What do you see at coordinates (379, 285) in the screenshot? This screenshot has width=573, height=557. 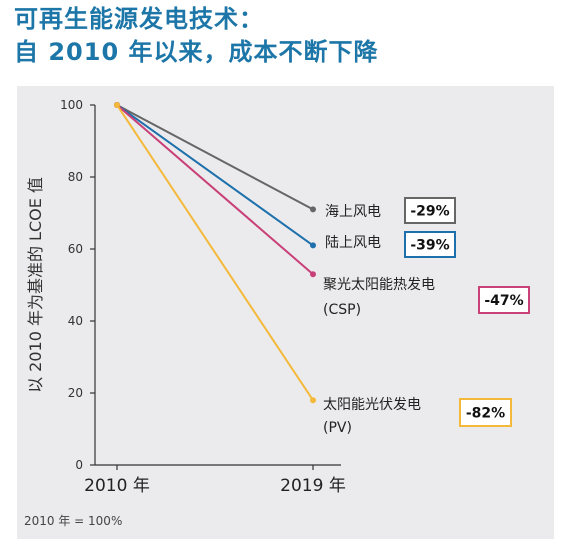 I see `series-label: 聚光太阳能热发电` at bounding box center [379, 285].